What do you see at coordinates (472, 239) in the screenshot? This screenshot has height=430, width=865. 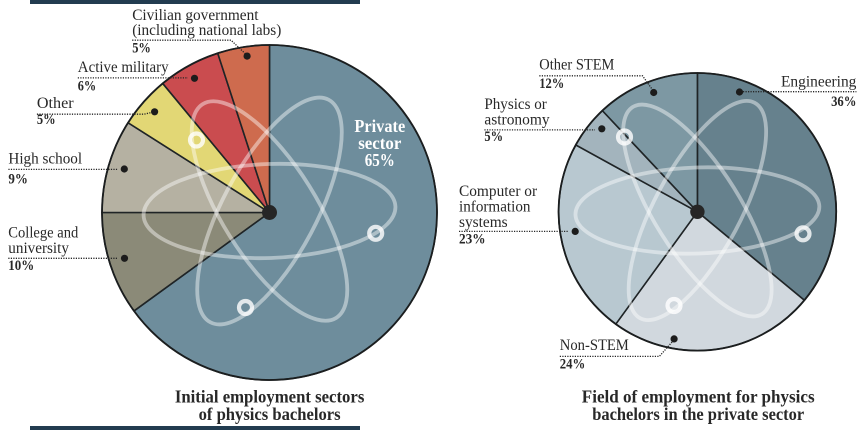 I see `svg-text: 23%` at bounding box center [472, 239].